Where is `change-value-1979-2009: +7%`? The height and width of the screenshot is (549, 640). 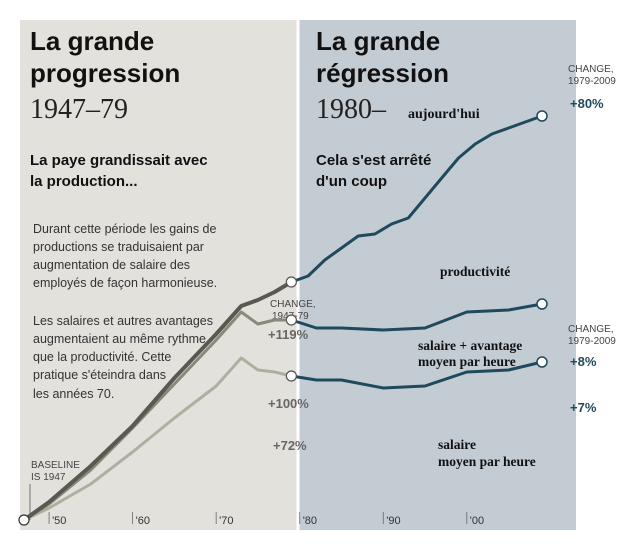
change-value-1979-2009: +7% is located at coordinates (583, 407).